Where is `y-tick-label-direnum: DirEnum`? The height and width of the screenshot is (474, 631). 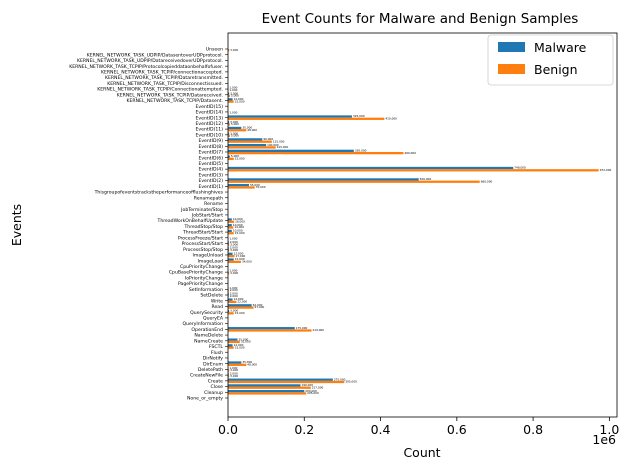 y-tick-label-direnum: DirEnum is located at coordinates (213, 364).